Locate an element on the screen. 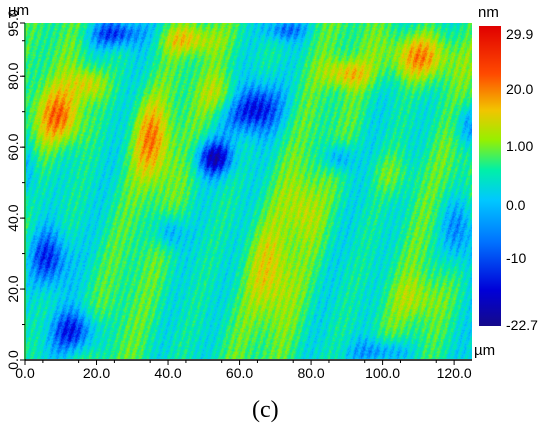  colorbar-tick-label: 1.00 is located at coordinates (519, 146).